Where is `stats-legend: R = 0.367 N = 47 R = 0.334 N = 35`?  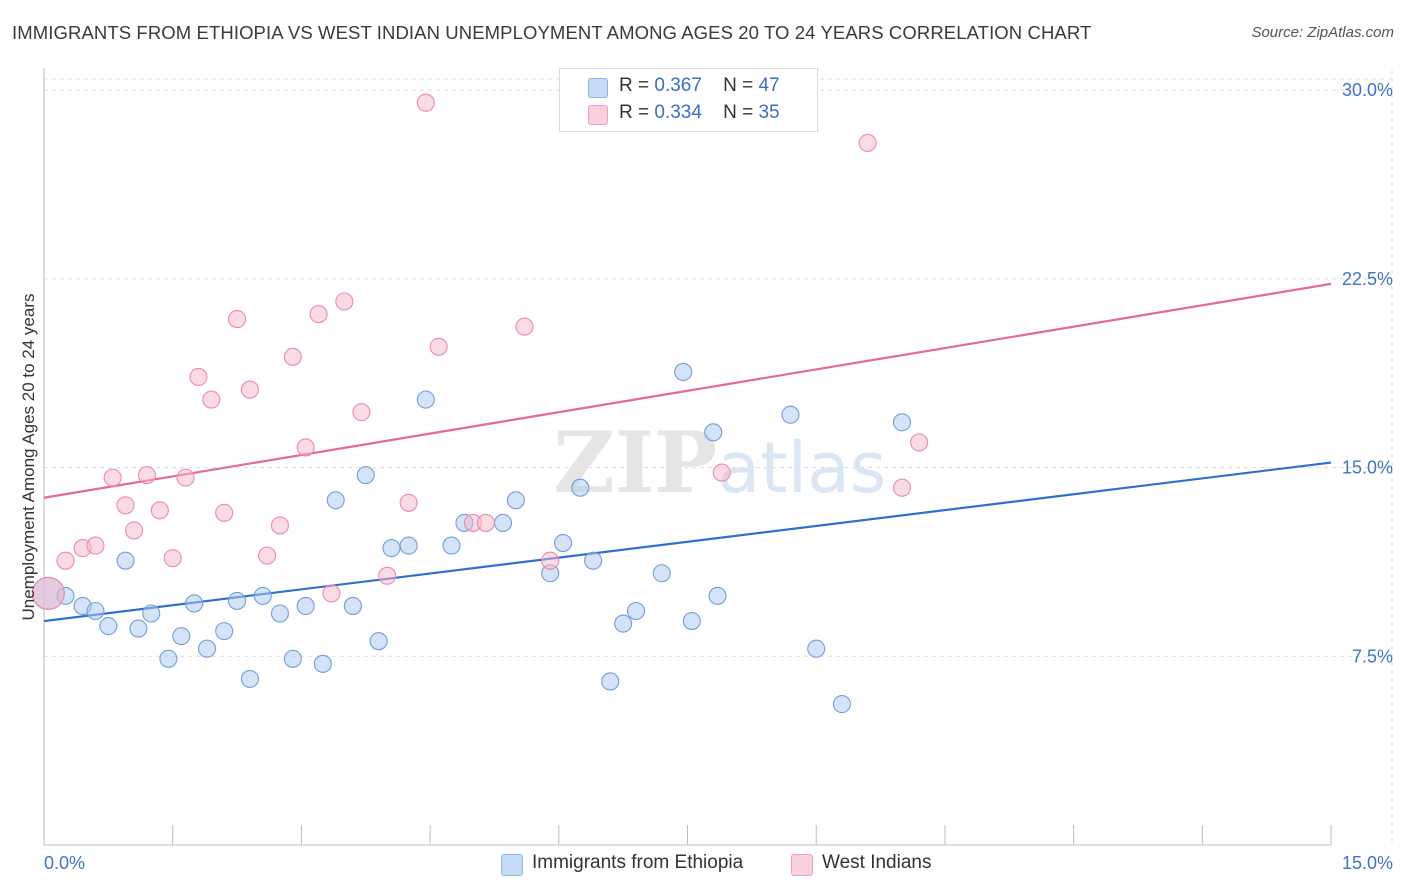
stats-legend: R = 0.367 N = 47 R = 0.334 N = 35 is located at coordinates (688, 100).